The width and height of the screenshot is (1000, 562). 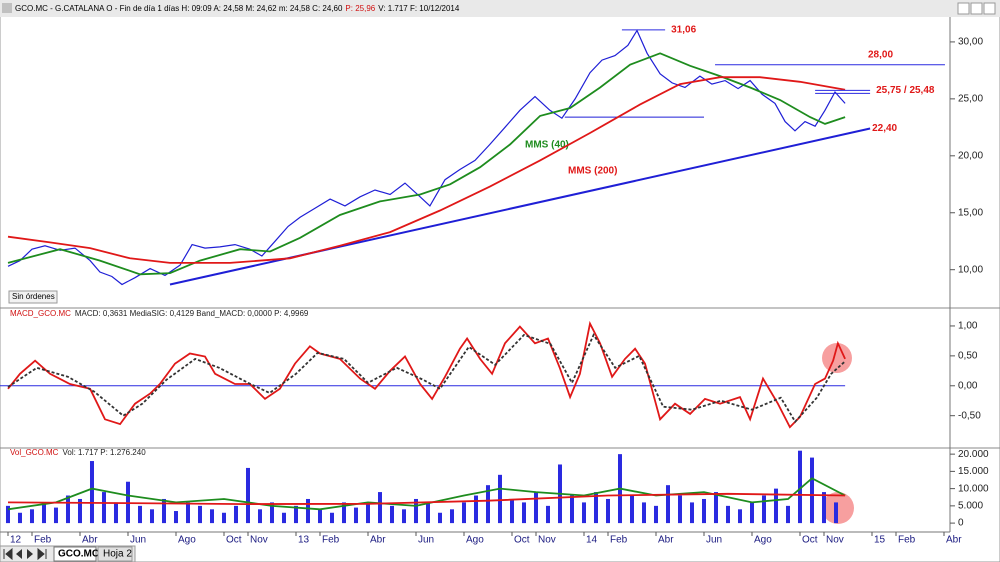 What do you see at coordinates (8, 554) in the screenshot?
I see `first-sheet-button` at bounding box center [8, 554].